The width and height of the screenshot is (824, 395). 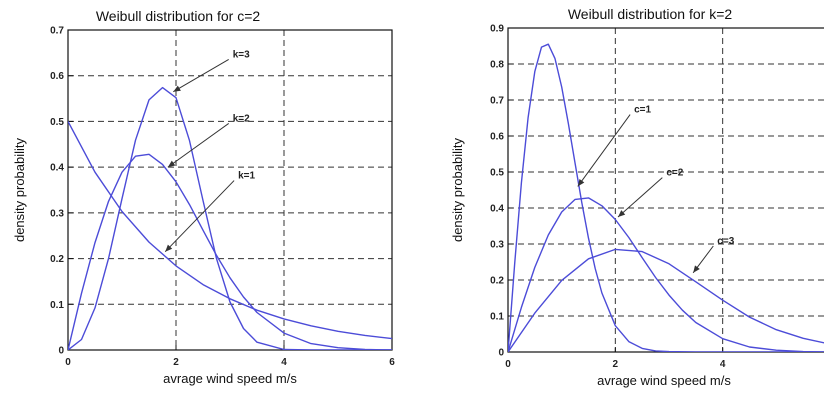 What do you see at coordinates (57, 213) in the screenshot?
I see `chart1-ytick-label: 0.3` at bounding box center [57, 213].